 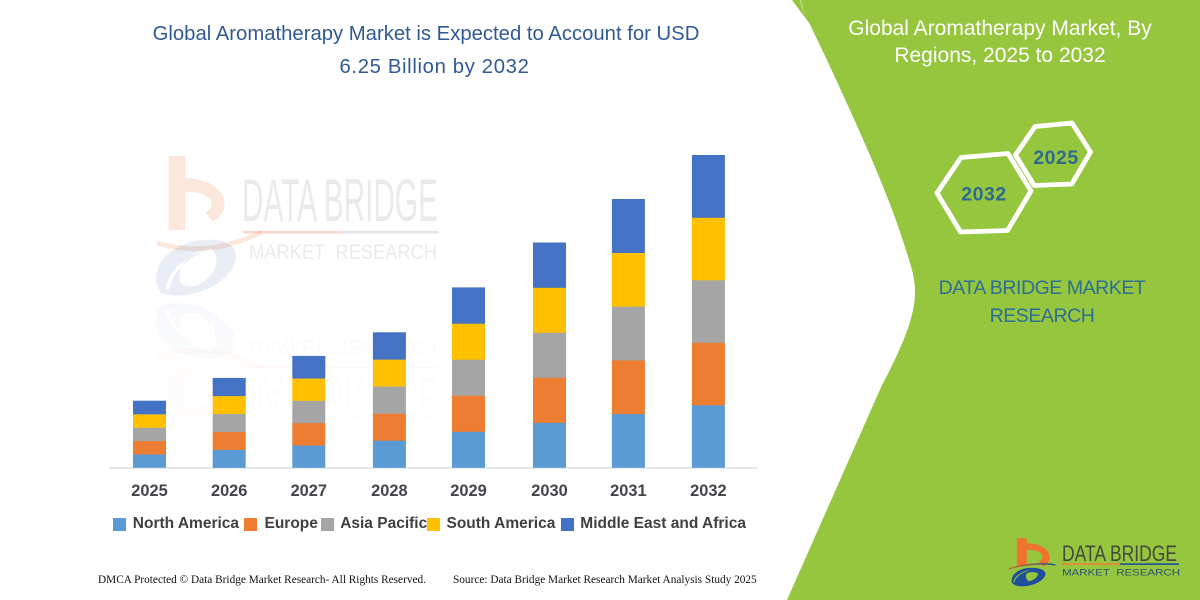 What do you see at coordinates (1055, 158) in the screenshot?
I see `svg-text: 2025` at bounding box center [1055, 158].